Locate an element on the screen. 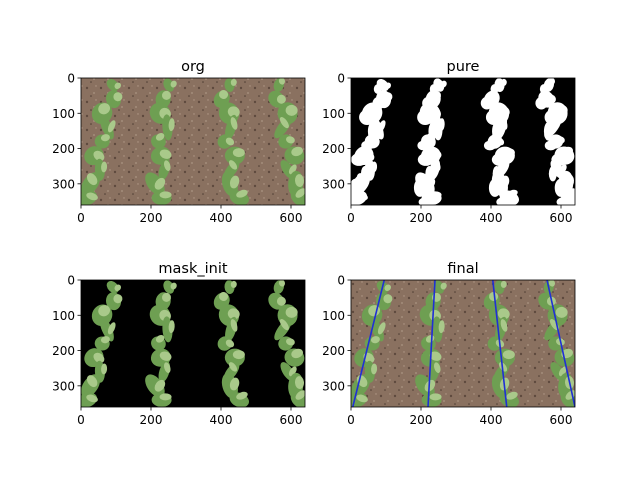  subplot-title: pure is located at coordinates (463, 67).